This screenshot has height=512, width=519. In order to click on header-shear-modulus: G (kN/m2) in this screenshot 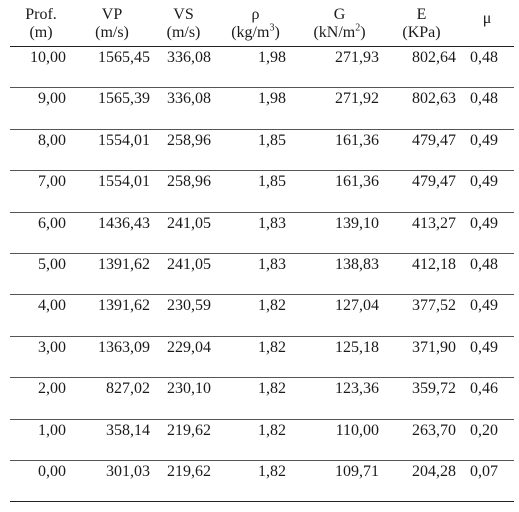, I will do `click(339, 23)`.